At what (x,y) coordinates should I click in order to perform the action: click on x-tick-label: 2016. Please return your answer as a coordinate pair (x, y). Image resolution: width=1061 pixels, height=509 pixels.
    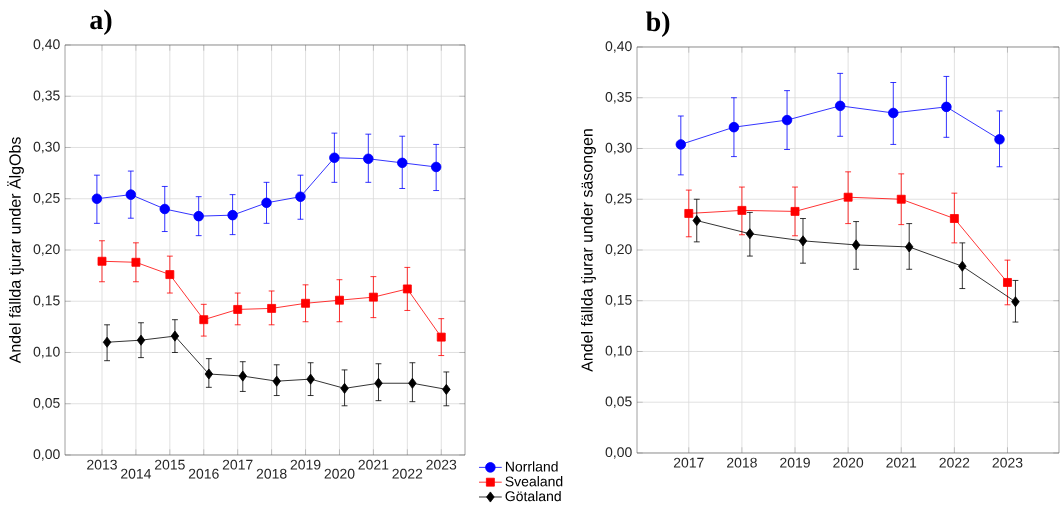
    Looking at the image, I should click on (203, 473).